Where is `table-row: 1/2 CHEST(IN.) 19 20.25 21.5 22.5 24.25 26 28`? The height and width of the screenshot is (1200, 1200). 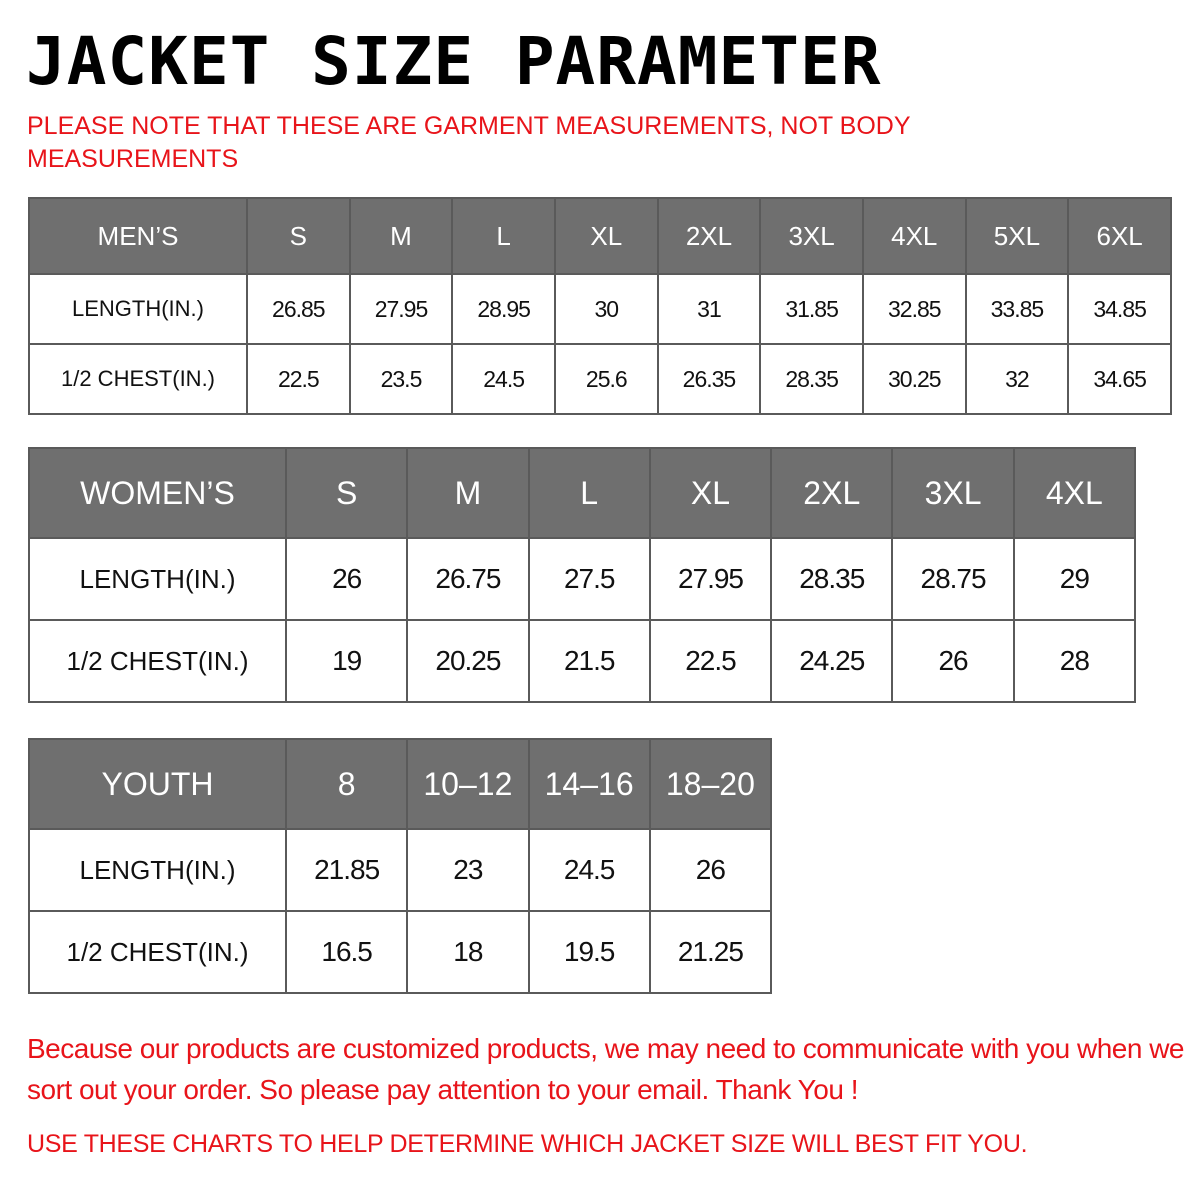
table-row: 1/2 CHEST(IN.) 19 20.25 21.5 22.5 24.25 26 28 is located at coordinates (582, 661).